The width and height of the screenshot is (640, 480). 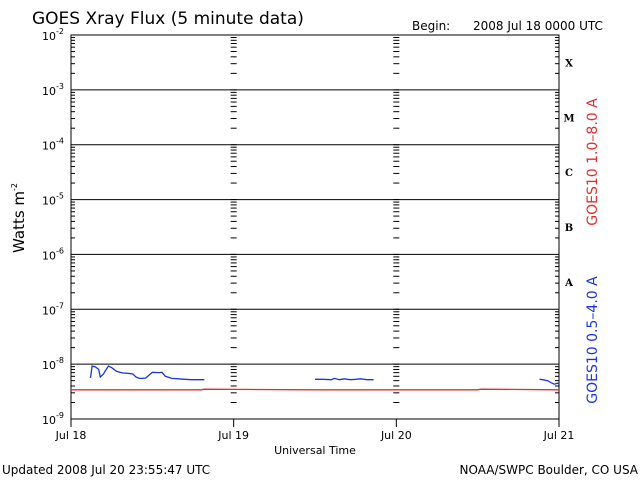 I want to click on y-tick-label: 10⁻², so click(x=53, y=35).